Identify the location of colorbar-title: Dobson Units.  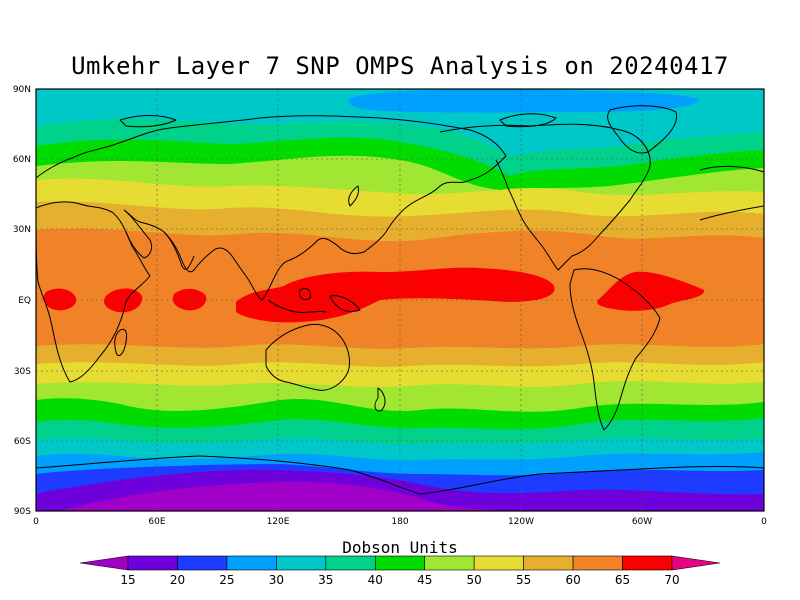
(400, 547).